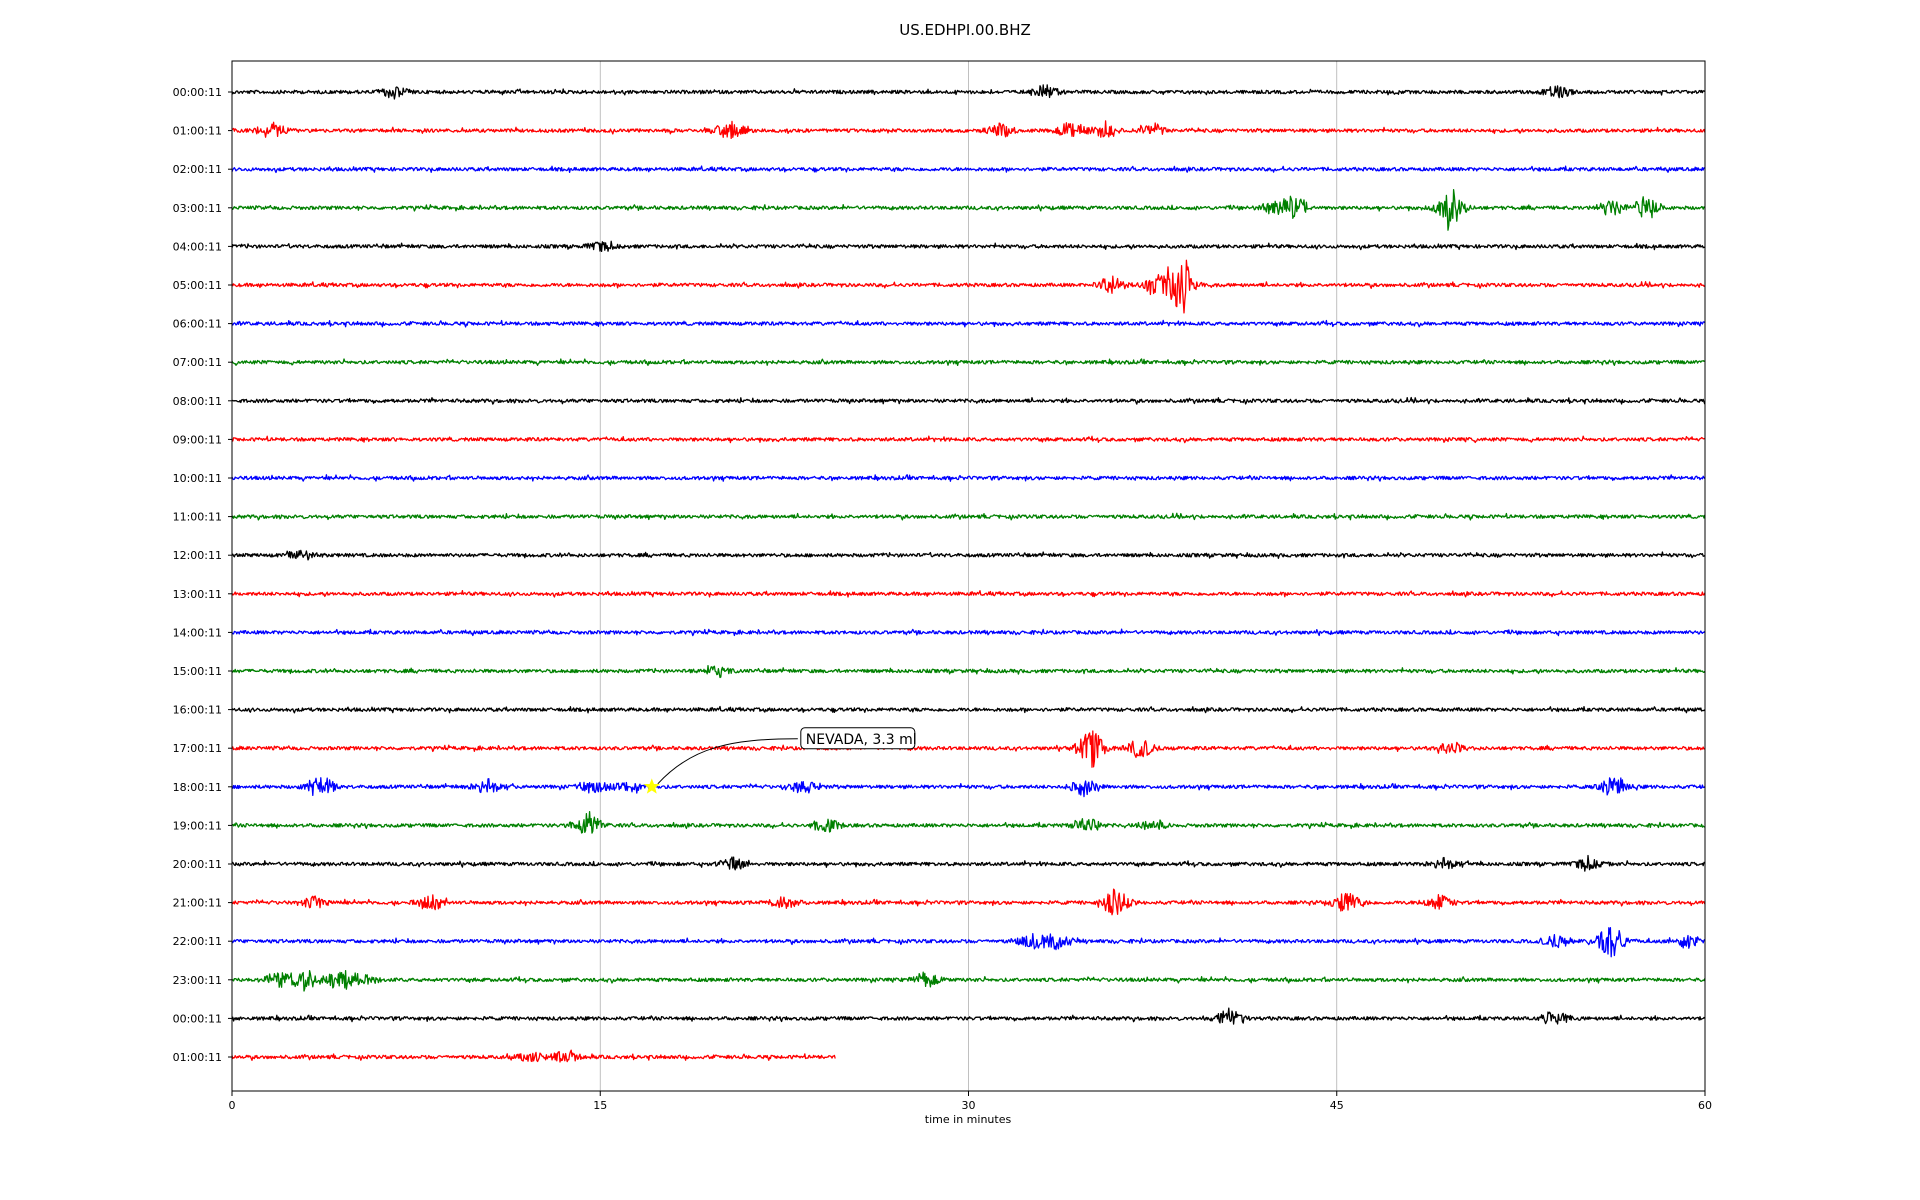 The height and width of the screenshot is (1200, 1920). I want to click on event-label: NEVADA, 3.3 ml, so click(861, 740).